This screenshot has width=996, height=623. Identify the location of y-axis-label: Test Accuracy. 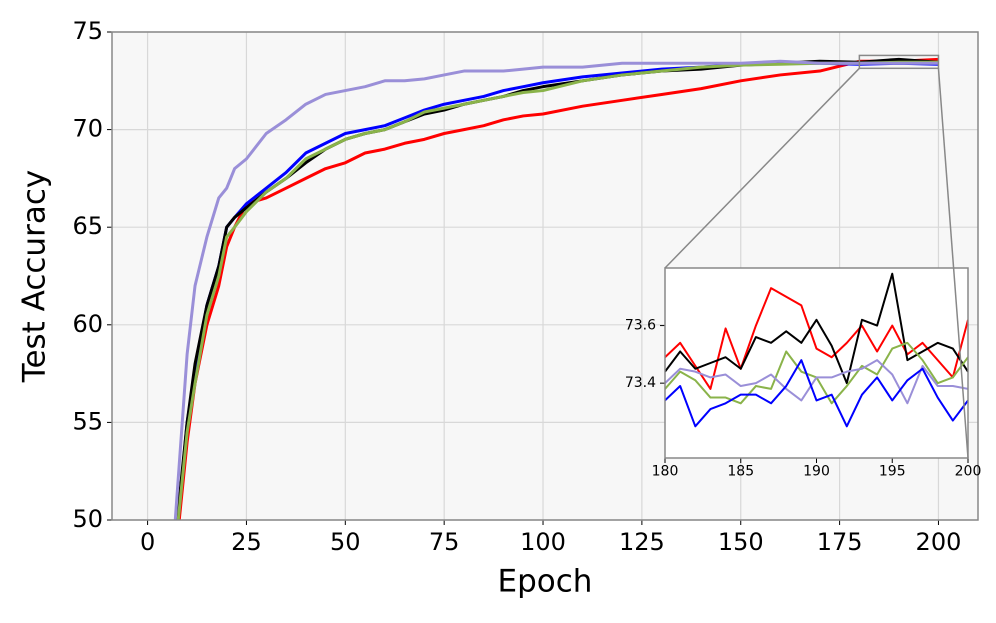
(35, 276).